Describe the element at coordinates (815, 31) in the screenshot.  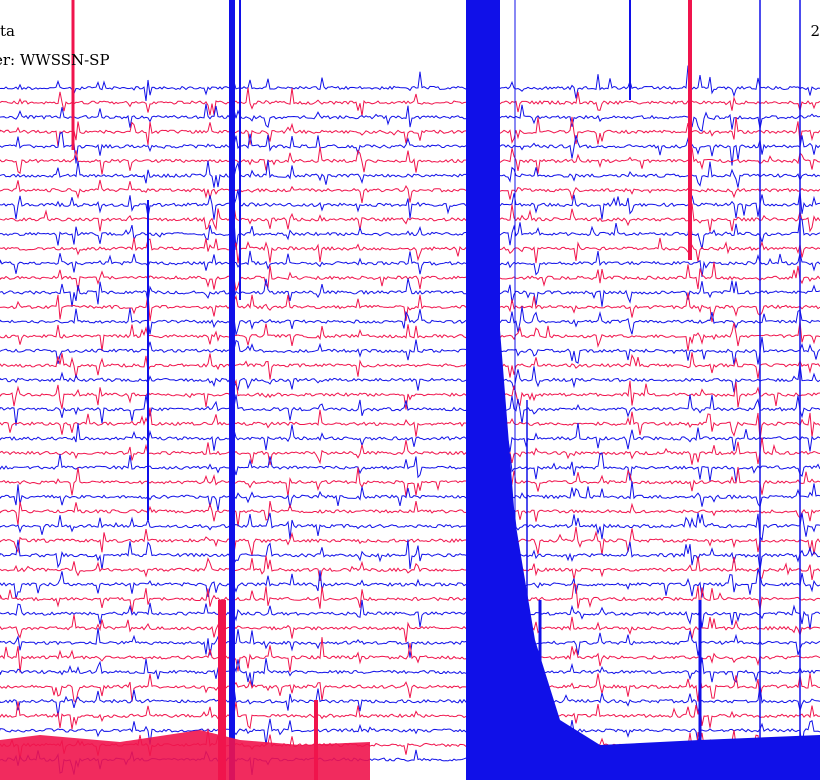
I see `date-title: 2` at that location.